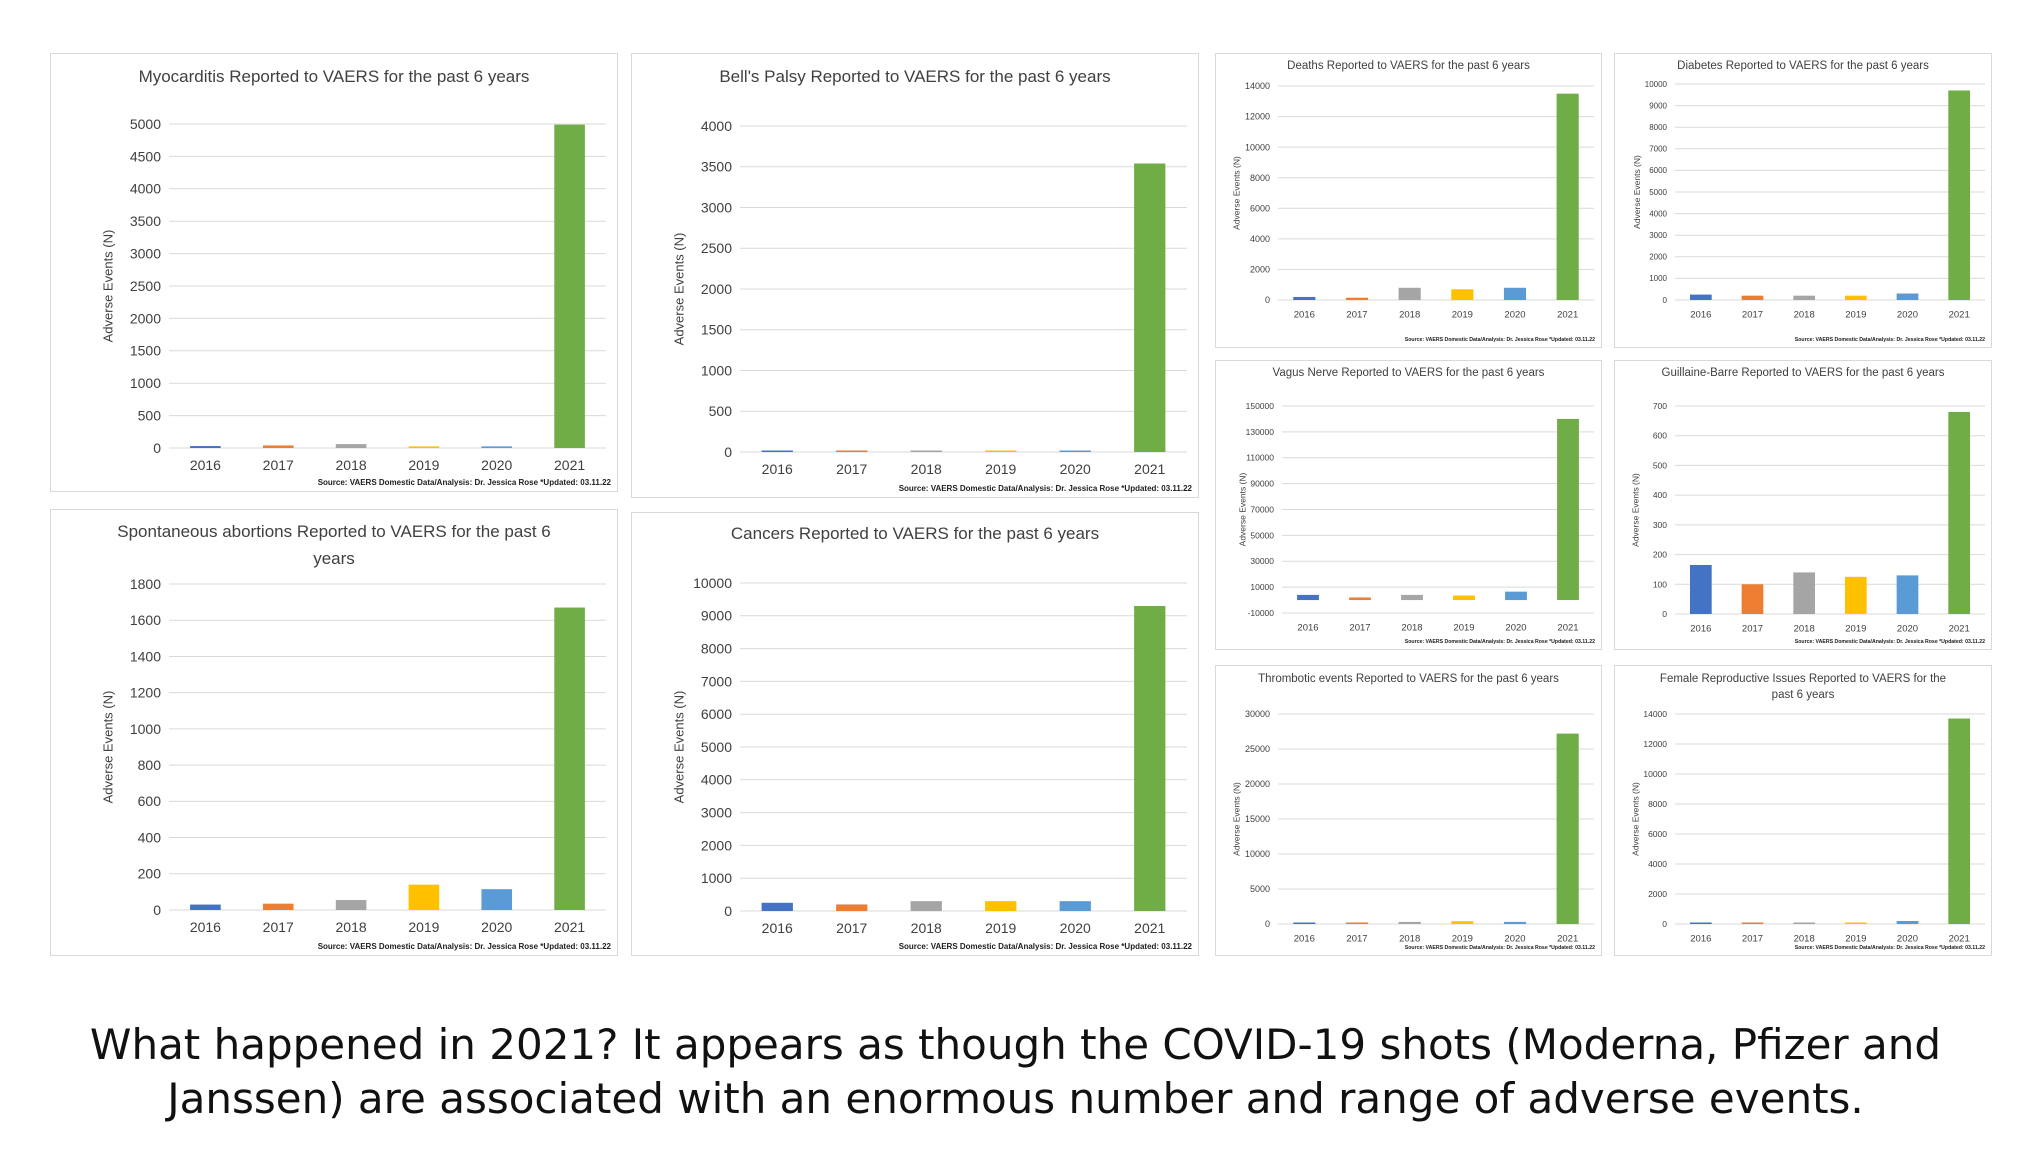 The height and width of the screenshot is (1150, 2031). What do you see at coordinates (1261, 613) in the screenshot?
I see `y-tick-label: -10000` at bounding box center [1261, 613].